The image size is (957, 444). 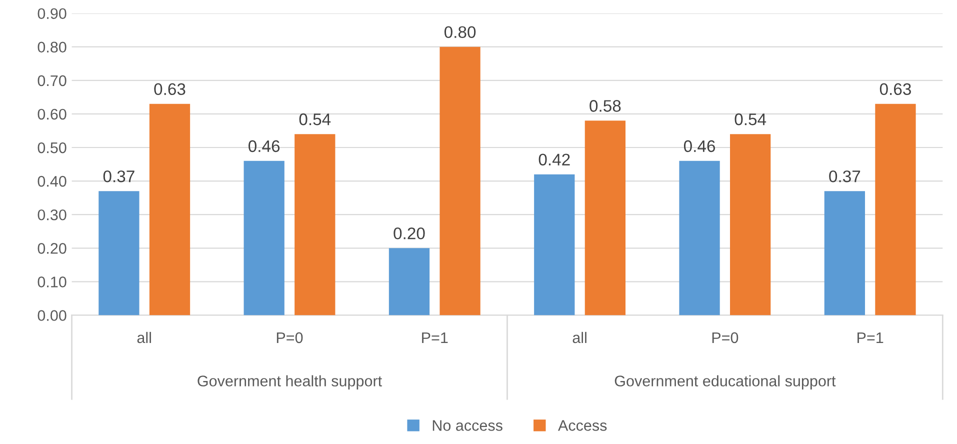 What do you see at coordinates (52, 282) in the screenshot?
I see `y-tick-label: 0.10` at bounding box center [52, 282].